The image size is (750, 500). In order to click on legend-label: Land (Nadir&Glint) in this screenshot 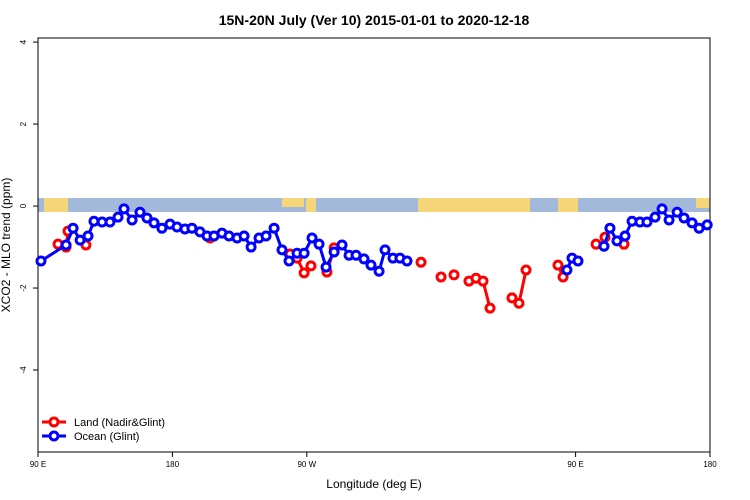, I will do `click(119, 423)`.